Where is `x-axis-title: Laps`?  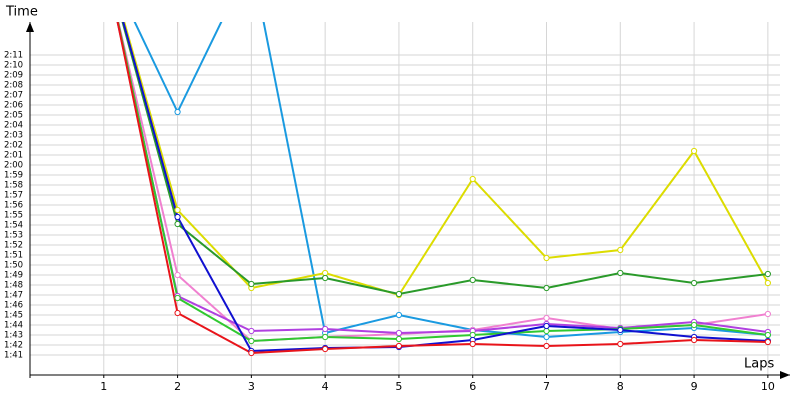 x-axis-title: Laps is located at coordinates (759, 364).